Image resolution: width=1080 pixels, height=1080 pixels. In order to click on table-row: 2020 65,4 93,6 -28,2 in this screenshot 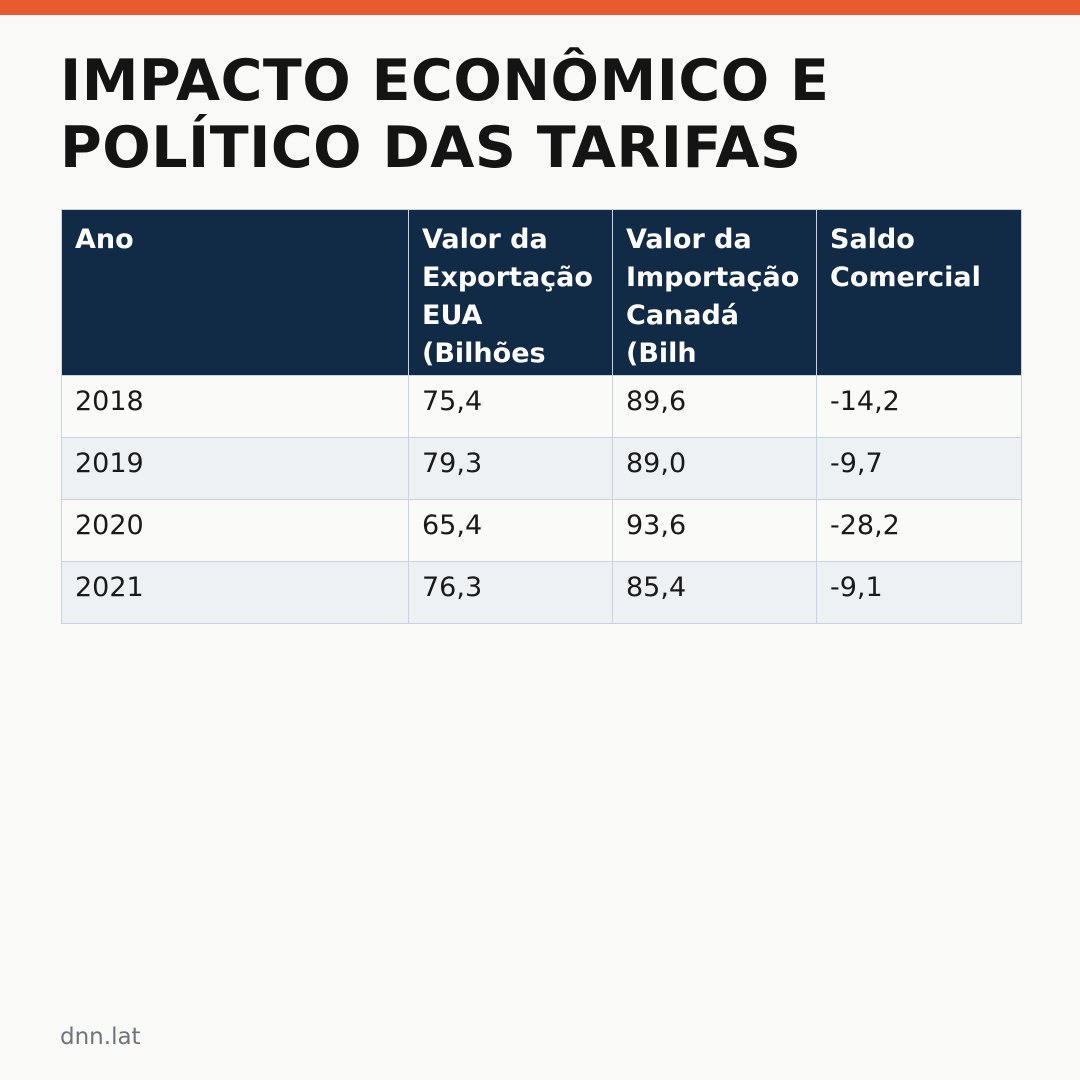, I will do `click(541, 530)`.